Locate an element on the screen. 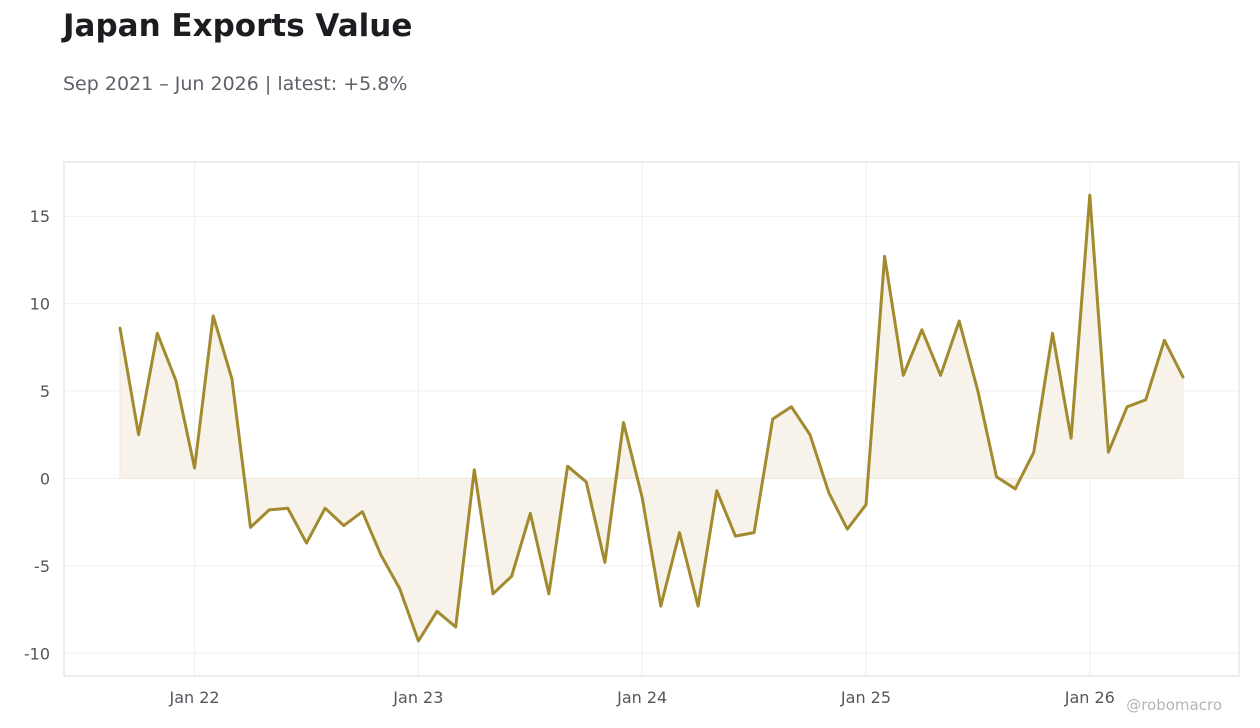 Image resolution: width=1260 pixels, height=728 pixels. x-axis-labels: Jan 22 Jan 23 Jan 24 Jan 25 Jan 26 is located at coordinates (642, 697).